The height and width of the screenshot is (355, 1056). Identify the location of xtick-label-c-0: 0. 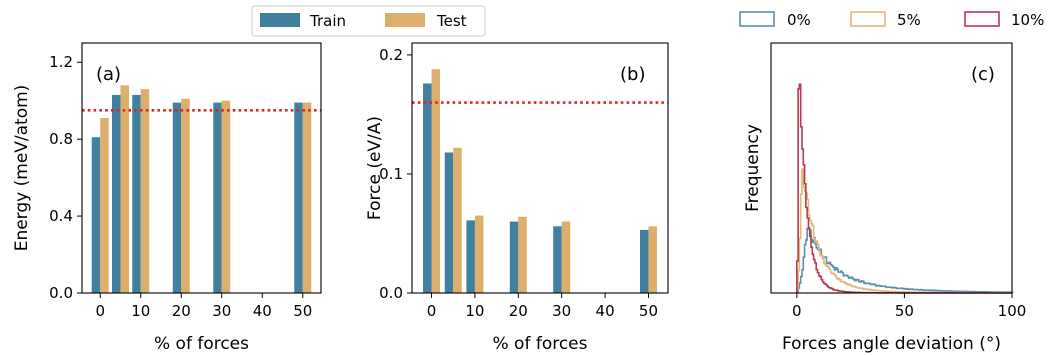
(797, 311).